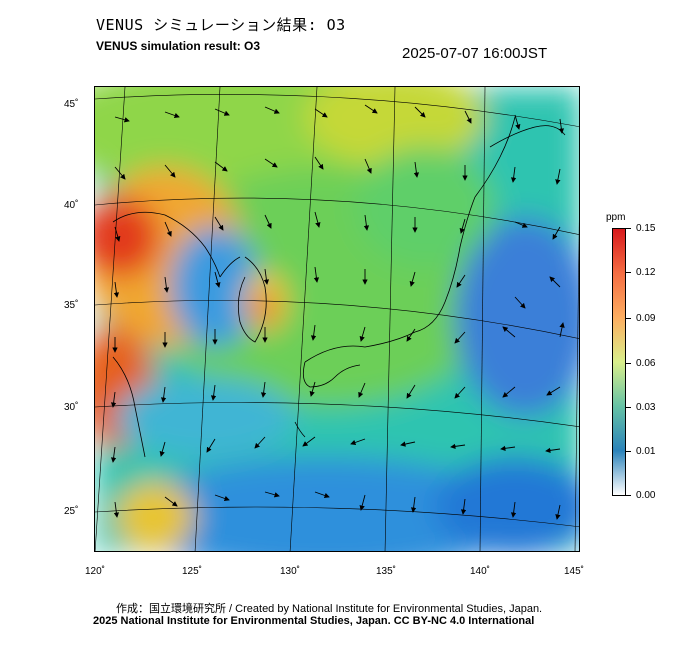 The width and height of the screenshot is (700, 649). What do you see at coordinates (574, 571) in the screenshot?
I see `lon-label-145: 145˚` at bounding box center [574, 571].